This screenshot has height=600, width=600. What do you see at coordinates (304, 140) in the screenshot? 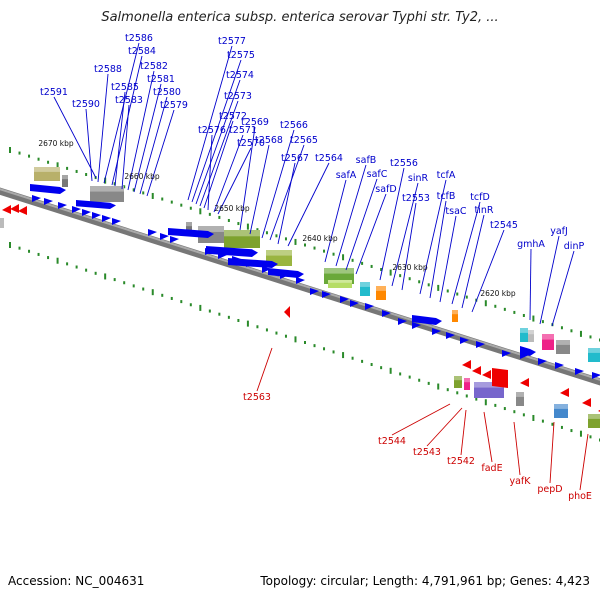
I see `forward-gene-label: t2565` at bounding box center [304, 140].